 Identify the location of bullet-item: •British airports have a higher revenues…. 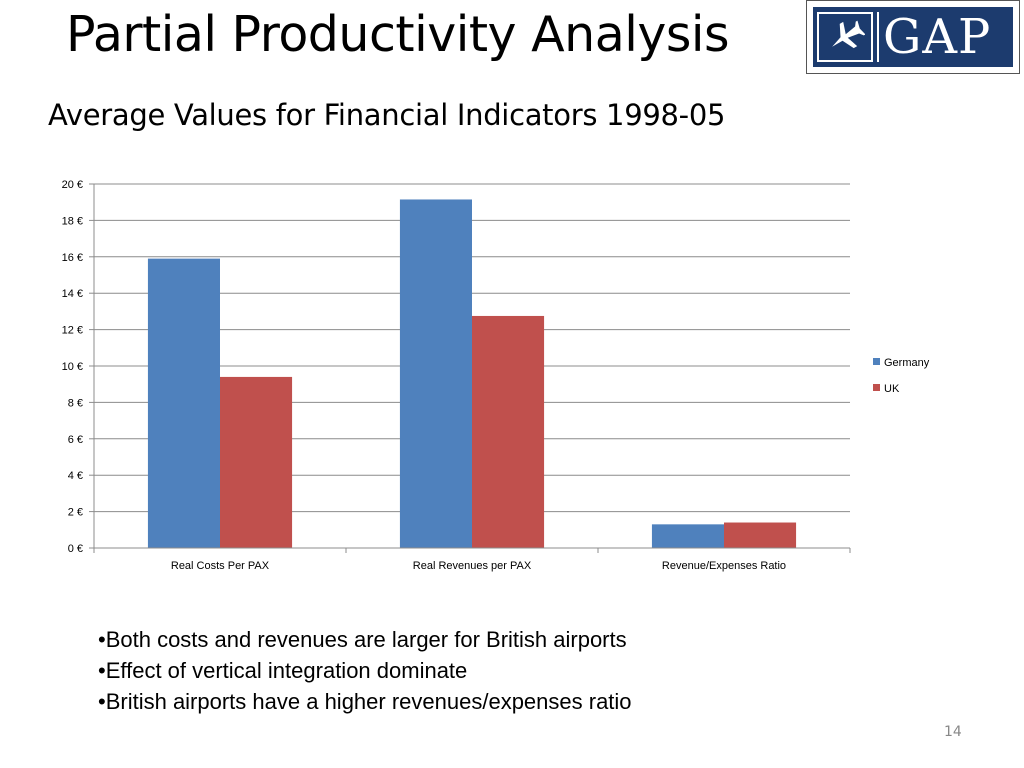
(365, 701).